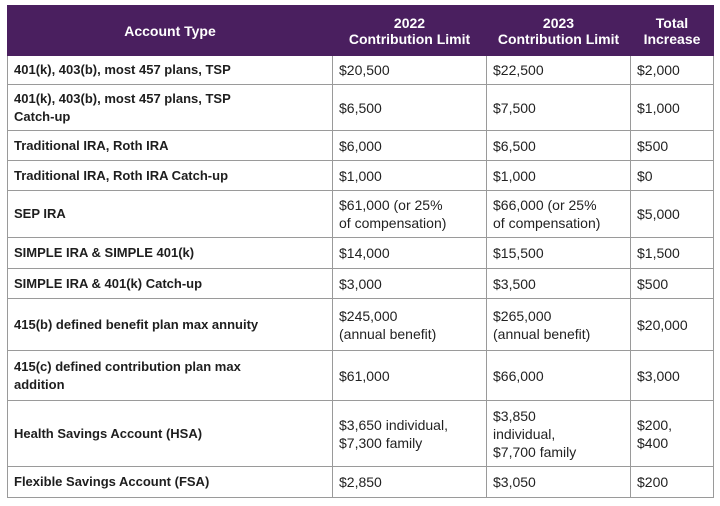 Image resolution: width=720 pixels, height=506 pixels. I want to click on cell-line: Traditional IRA, Roth IRA Catch-up, so click(121, 175).